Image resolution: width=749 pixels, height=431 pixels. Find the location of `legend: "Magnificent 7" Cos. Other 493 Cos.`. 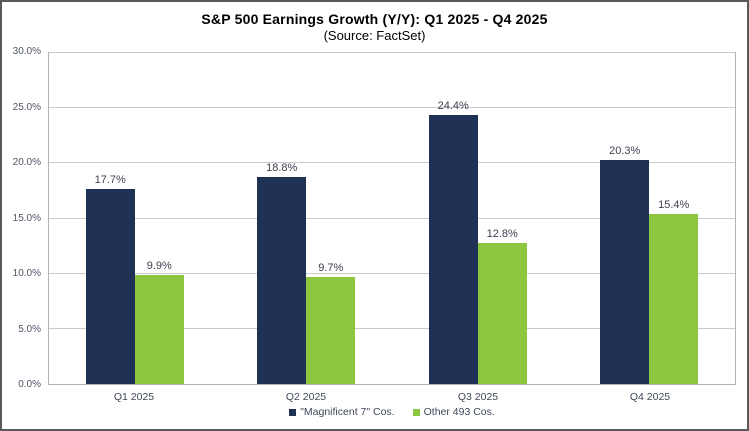

legend: "Magnificent 7" Cos. Other 493 Cos. is located at coordinates (392, 412).